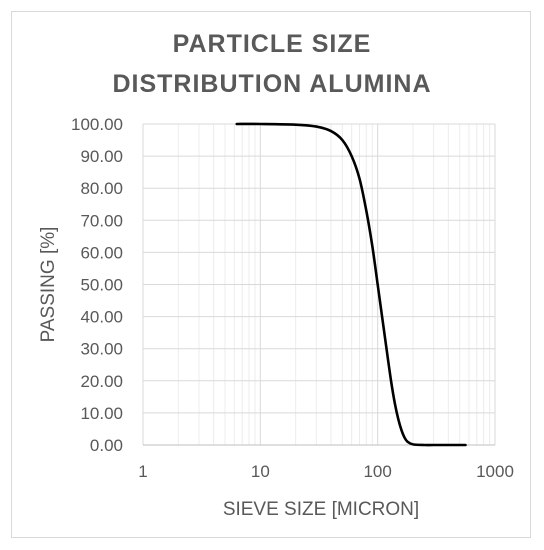 This screenshot has width=544, height=550. What do you see at coordinates (101, 252) in the screenshot?
I see `y-tick-label: 60.00` at bounding box center [101, 252].